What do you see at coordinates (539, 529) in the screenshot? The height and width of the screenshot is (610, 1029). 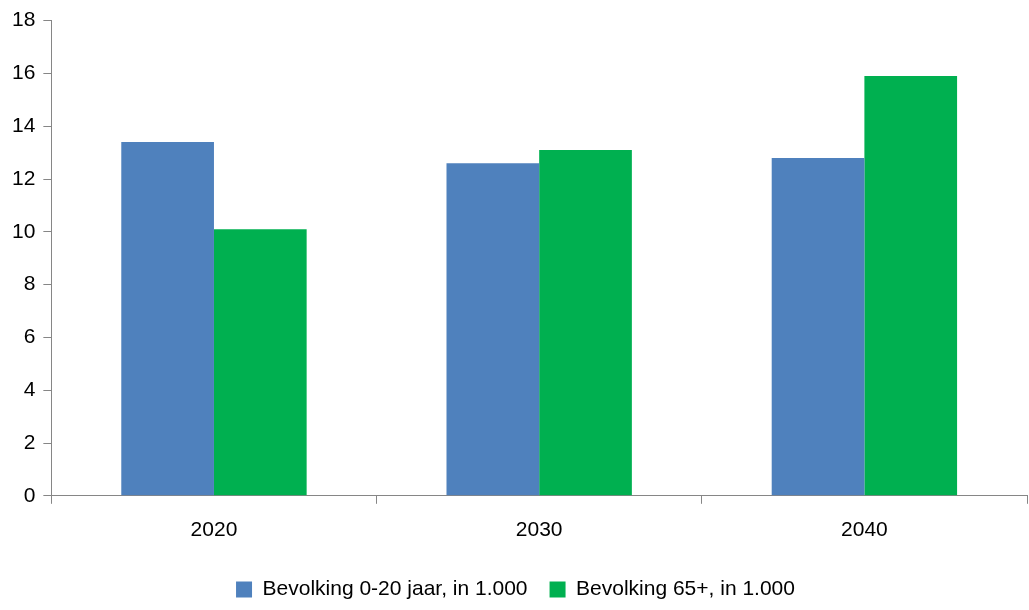 I see `x-tick-label: 2030` at bounding box center [539, 529].